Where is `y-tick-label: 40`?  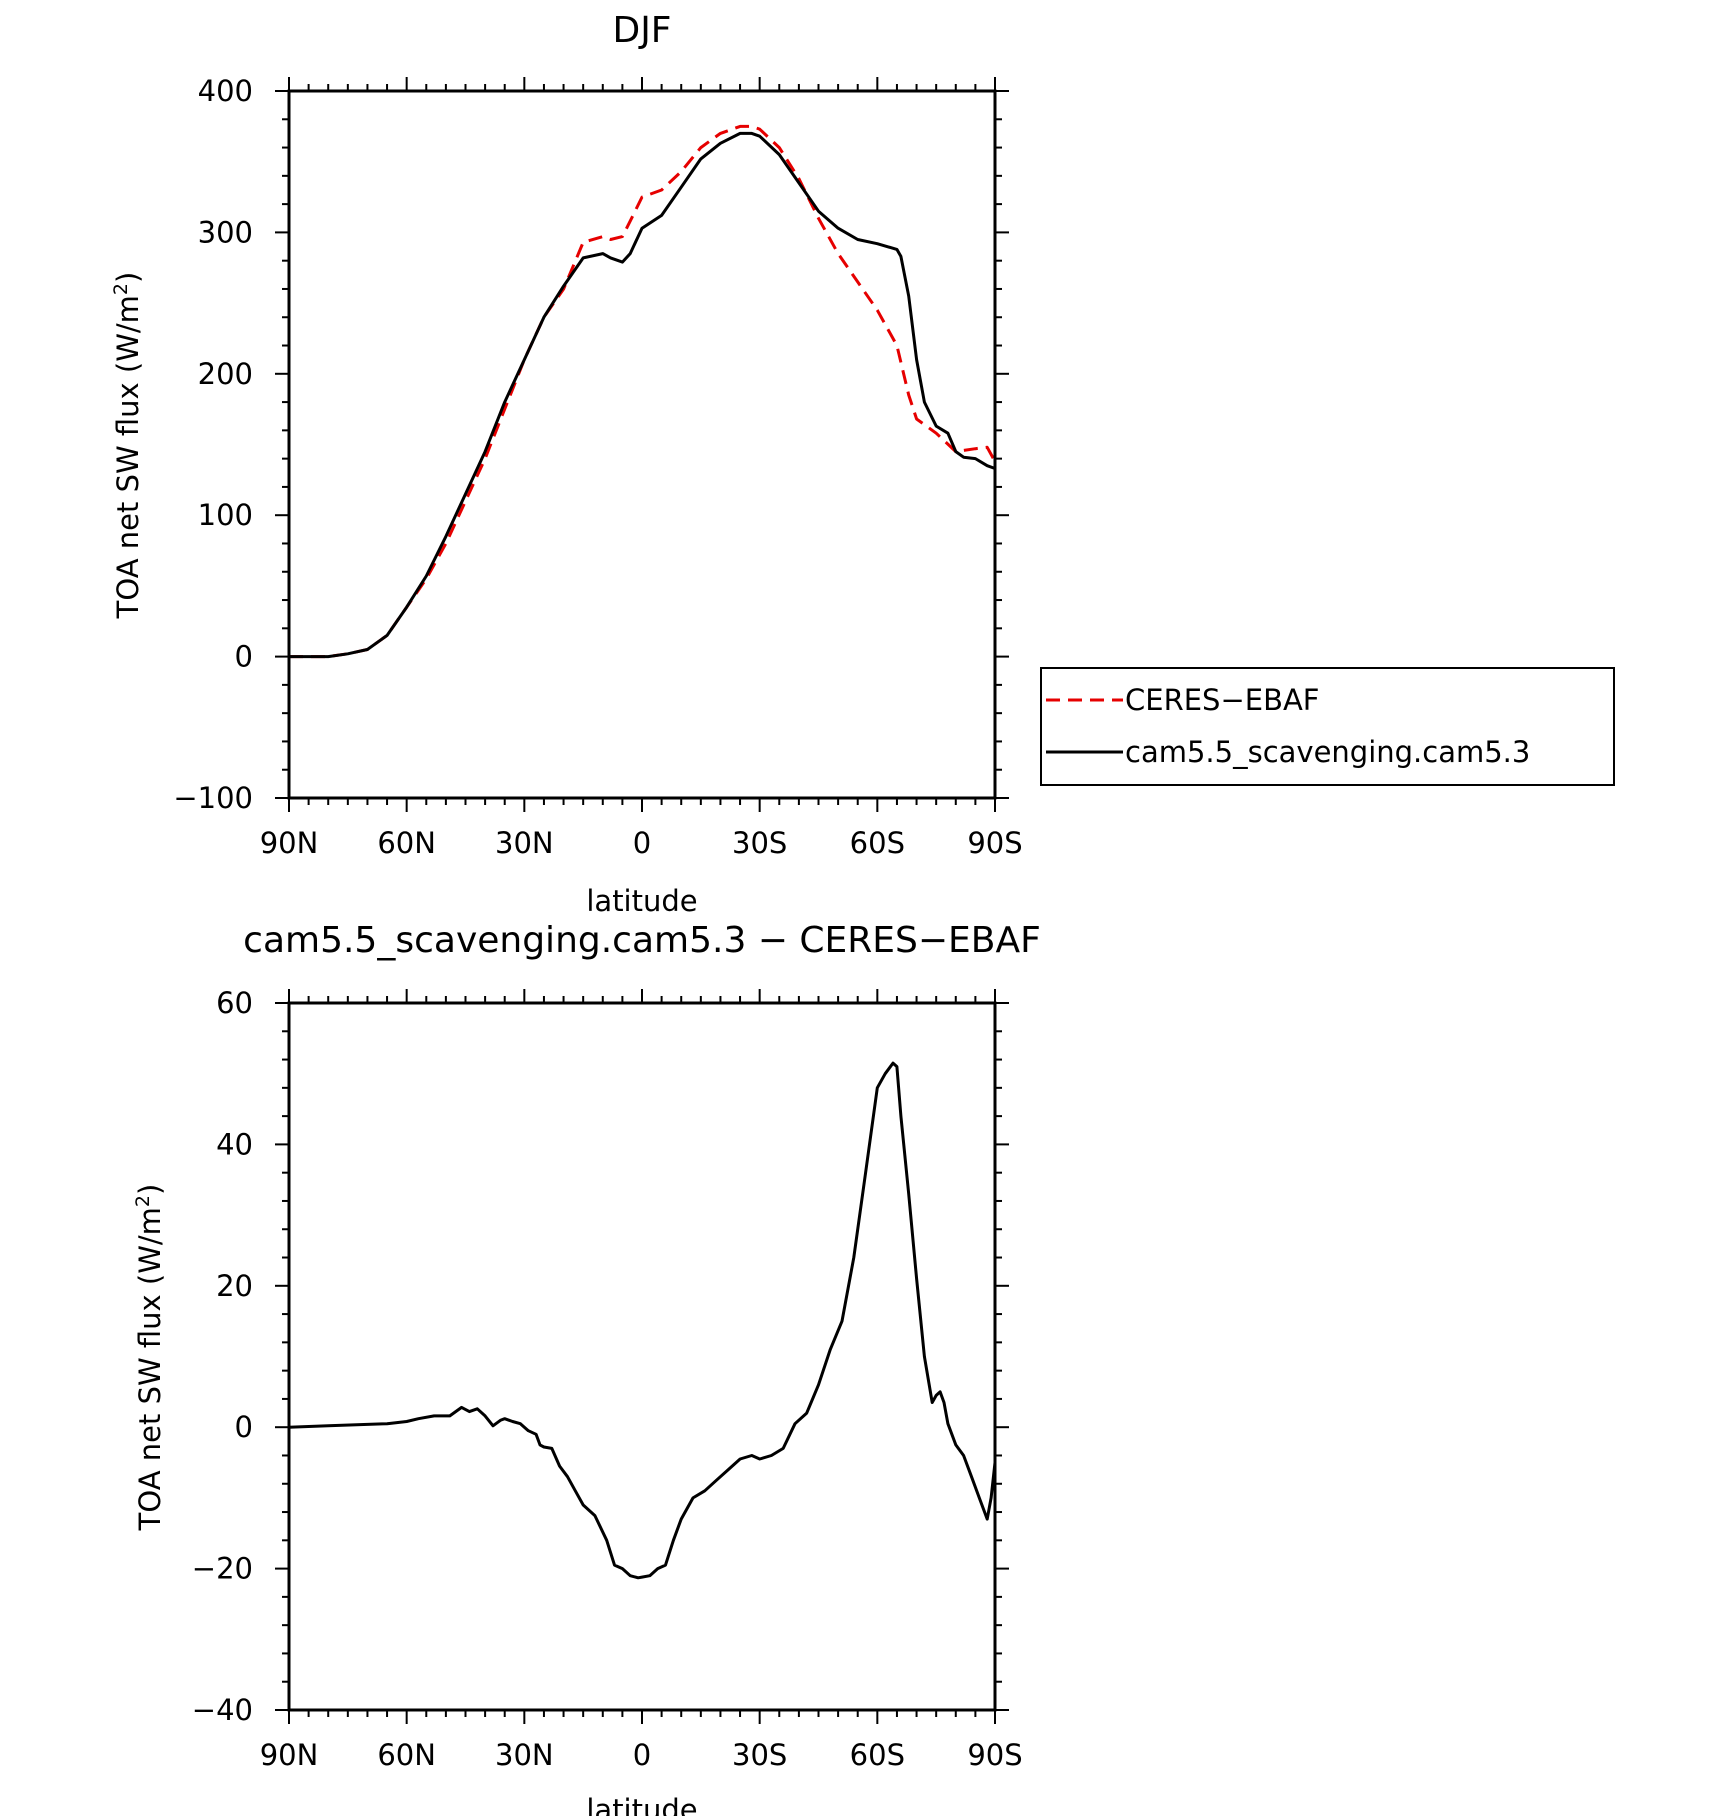 y-tick-label: 40 is located at coordinates (234, 1144).